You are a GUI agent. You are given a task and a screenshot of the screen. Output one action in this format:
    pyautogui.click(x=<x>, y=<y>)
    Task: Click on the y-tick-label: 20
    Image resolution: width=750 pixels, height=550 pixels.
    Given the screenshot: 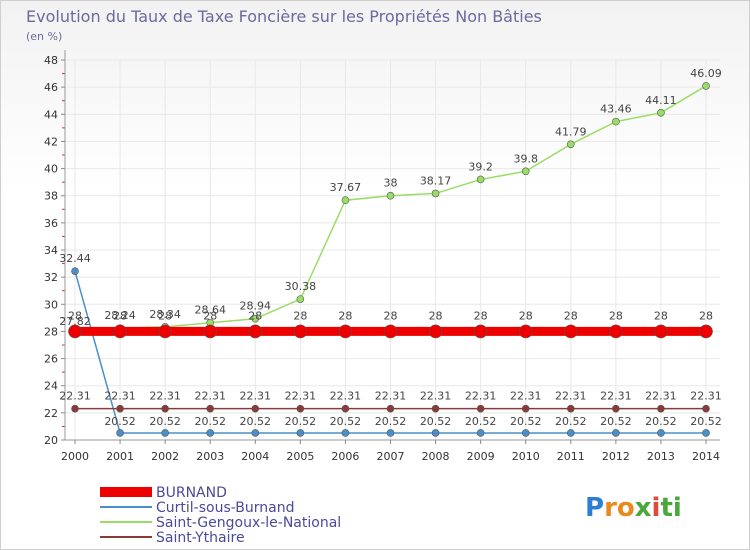 What is the action you would take?
    pyautogui.click(x=51, y=440)
    